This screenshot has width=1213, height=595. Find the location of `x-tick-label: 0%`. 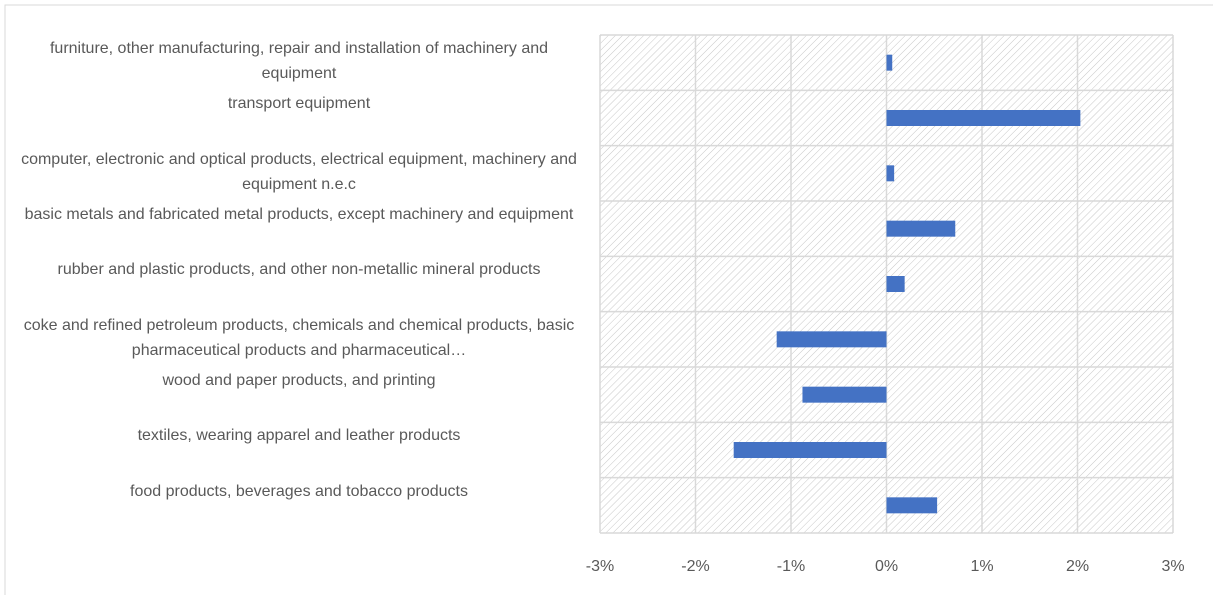

x-tick-label: 0% is located at coordinates (886, 566).